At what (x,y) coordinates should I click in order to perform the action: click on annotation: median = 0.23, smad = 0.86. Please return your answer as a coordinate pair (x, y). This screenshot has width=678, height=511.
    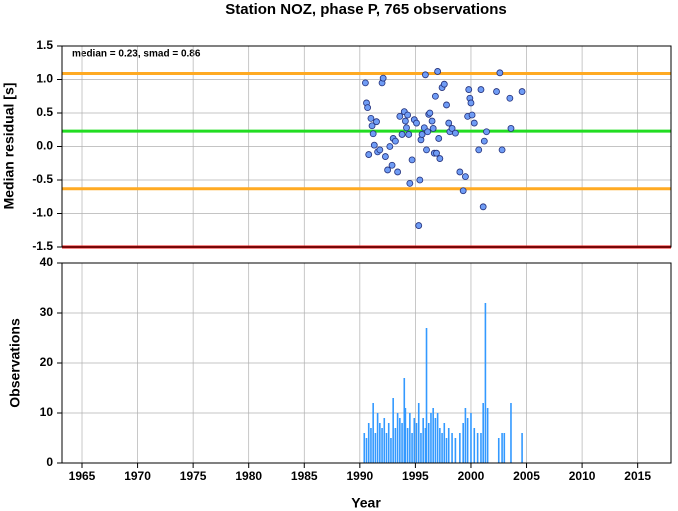
    Looking at the image, I should click on (136, 54).